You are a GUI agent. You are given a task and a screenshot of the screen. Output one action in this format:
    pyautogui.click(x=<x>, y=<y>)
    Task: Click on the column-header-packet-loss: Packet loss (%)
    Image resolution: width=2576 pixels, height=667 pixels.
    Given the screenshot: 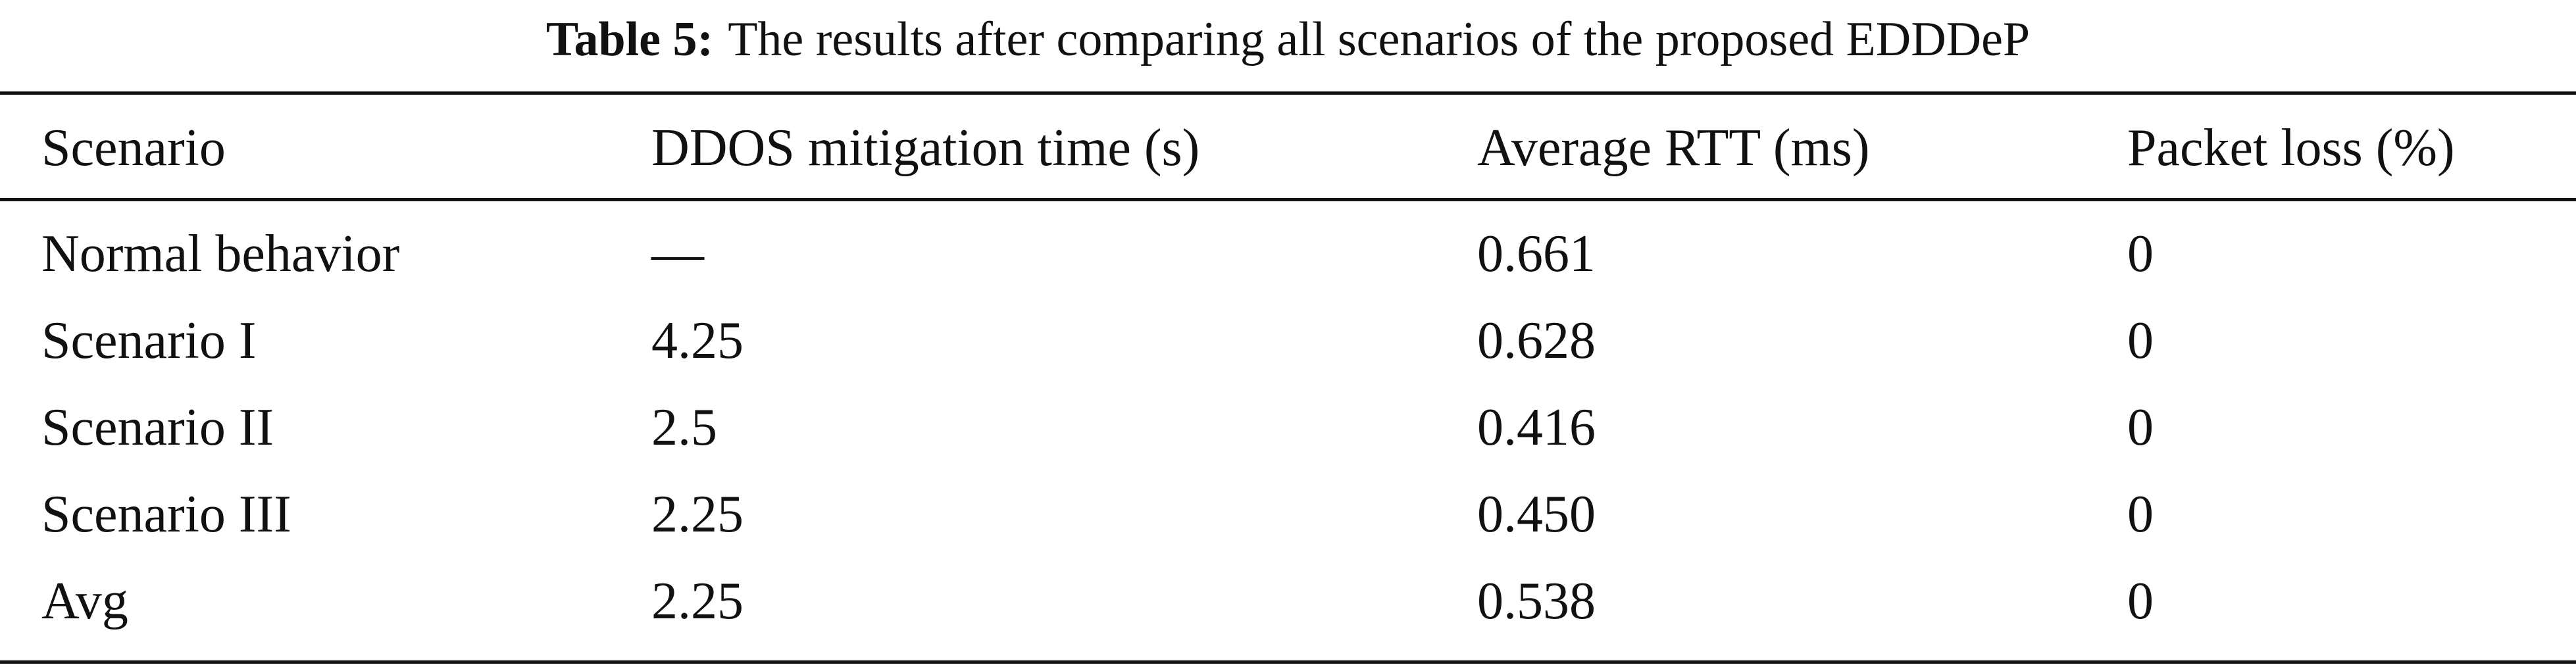 What is the action you would take?
    pyautogui.click(x=2291, y=148)
    